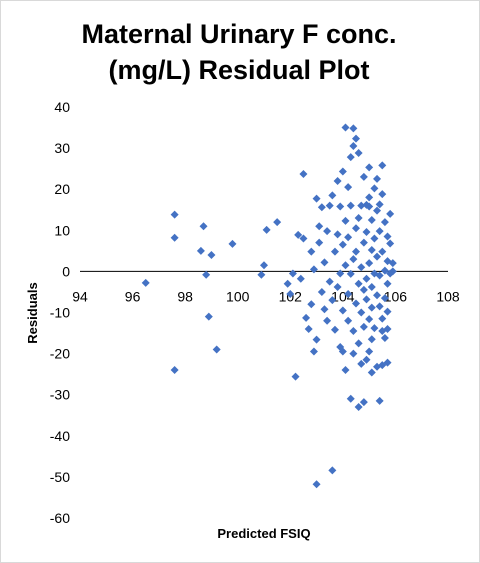  What do you see at coordinates (60, 395) in the screenshot?
I see `y-tick-label: -30` at bounding box center [60, 395].